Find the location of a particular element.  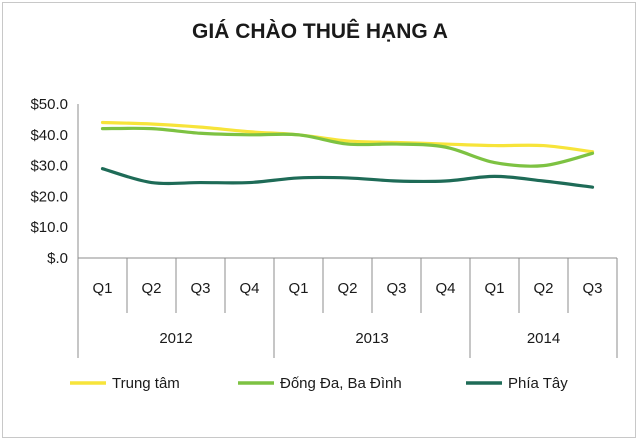

year-label: 2014 is located at coordinates (543, 338).